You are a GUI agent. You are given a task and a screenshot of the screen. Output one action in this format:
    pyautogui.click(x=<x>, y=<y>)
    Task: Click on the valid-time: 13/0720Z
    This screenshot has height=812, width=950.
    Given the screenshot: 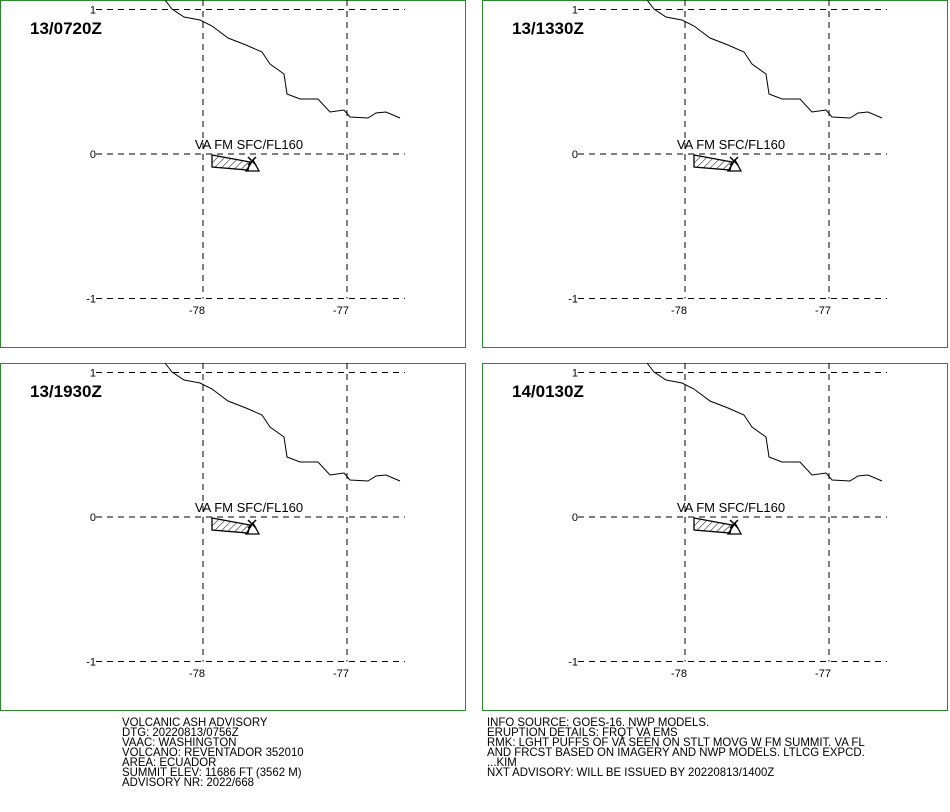 What is the action you would take?
    pyautogui.click(x=66, y=28)
    